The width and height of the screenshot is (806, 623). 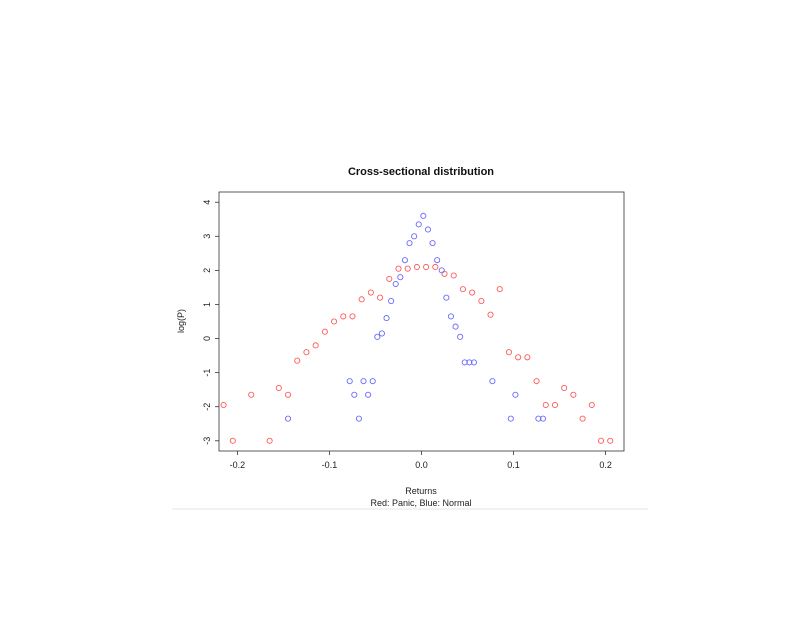 I want to click on chart-subtitle: Red: Panic, Blue: Normal, so click(x=420, y=503).